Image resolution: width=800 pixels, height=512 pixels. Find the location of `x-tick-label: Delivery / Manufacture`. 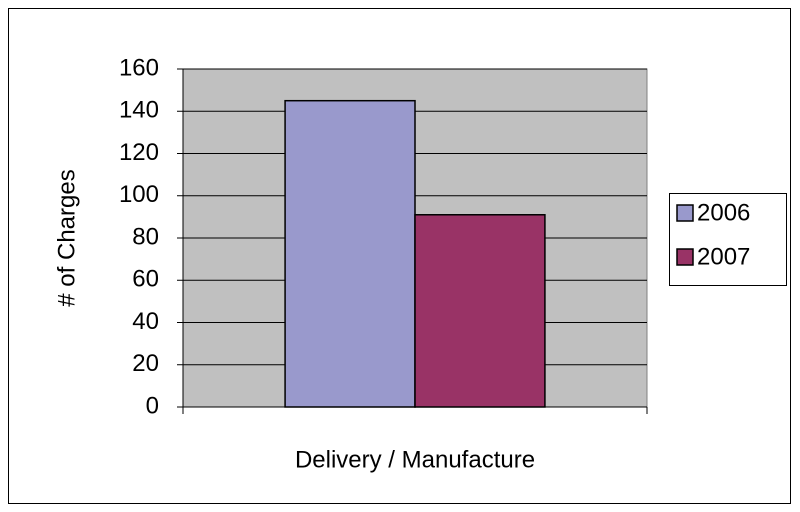

x-tick-label: Delivery / Manufacture is located at coordinates (415, 459).